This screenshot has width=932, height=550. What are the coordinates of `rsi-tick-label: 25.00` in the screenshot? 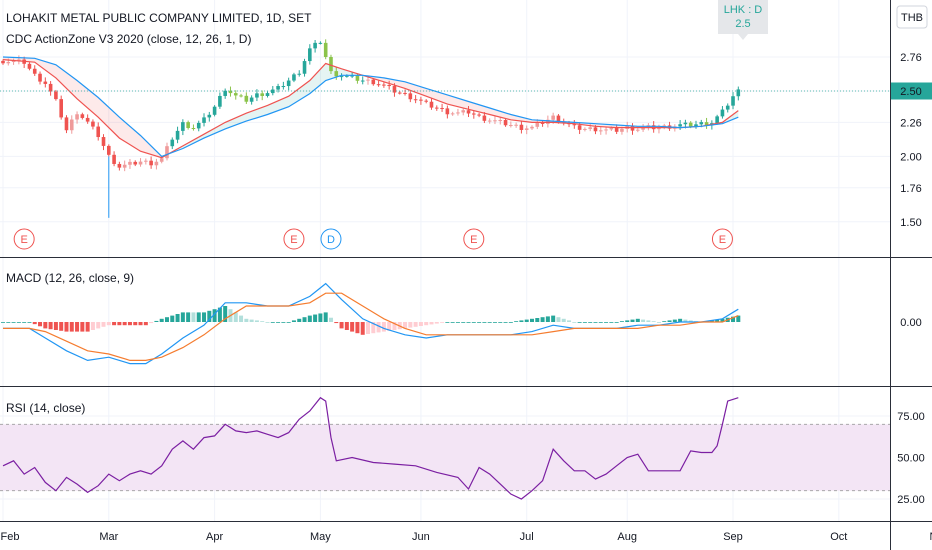 It's located at (911, 500).